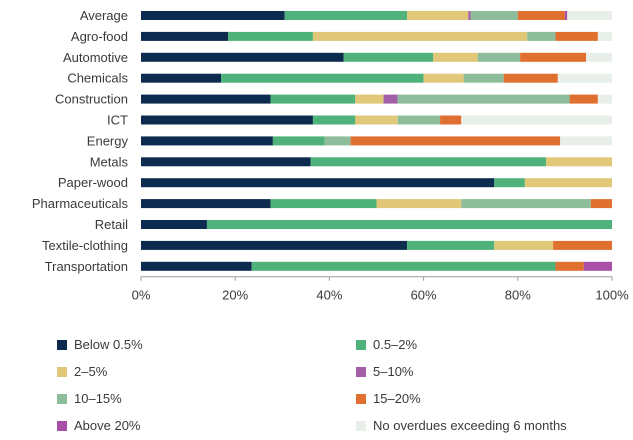 The height and width of the screenshot is (440, 633). I want to click on x-tick-label: 20%, so click(235, 294).